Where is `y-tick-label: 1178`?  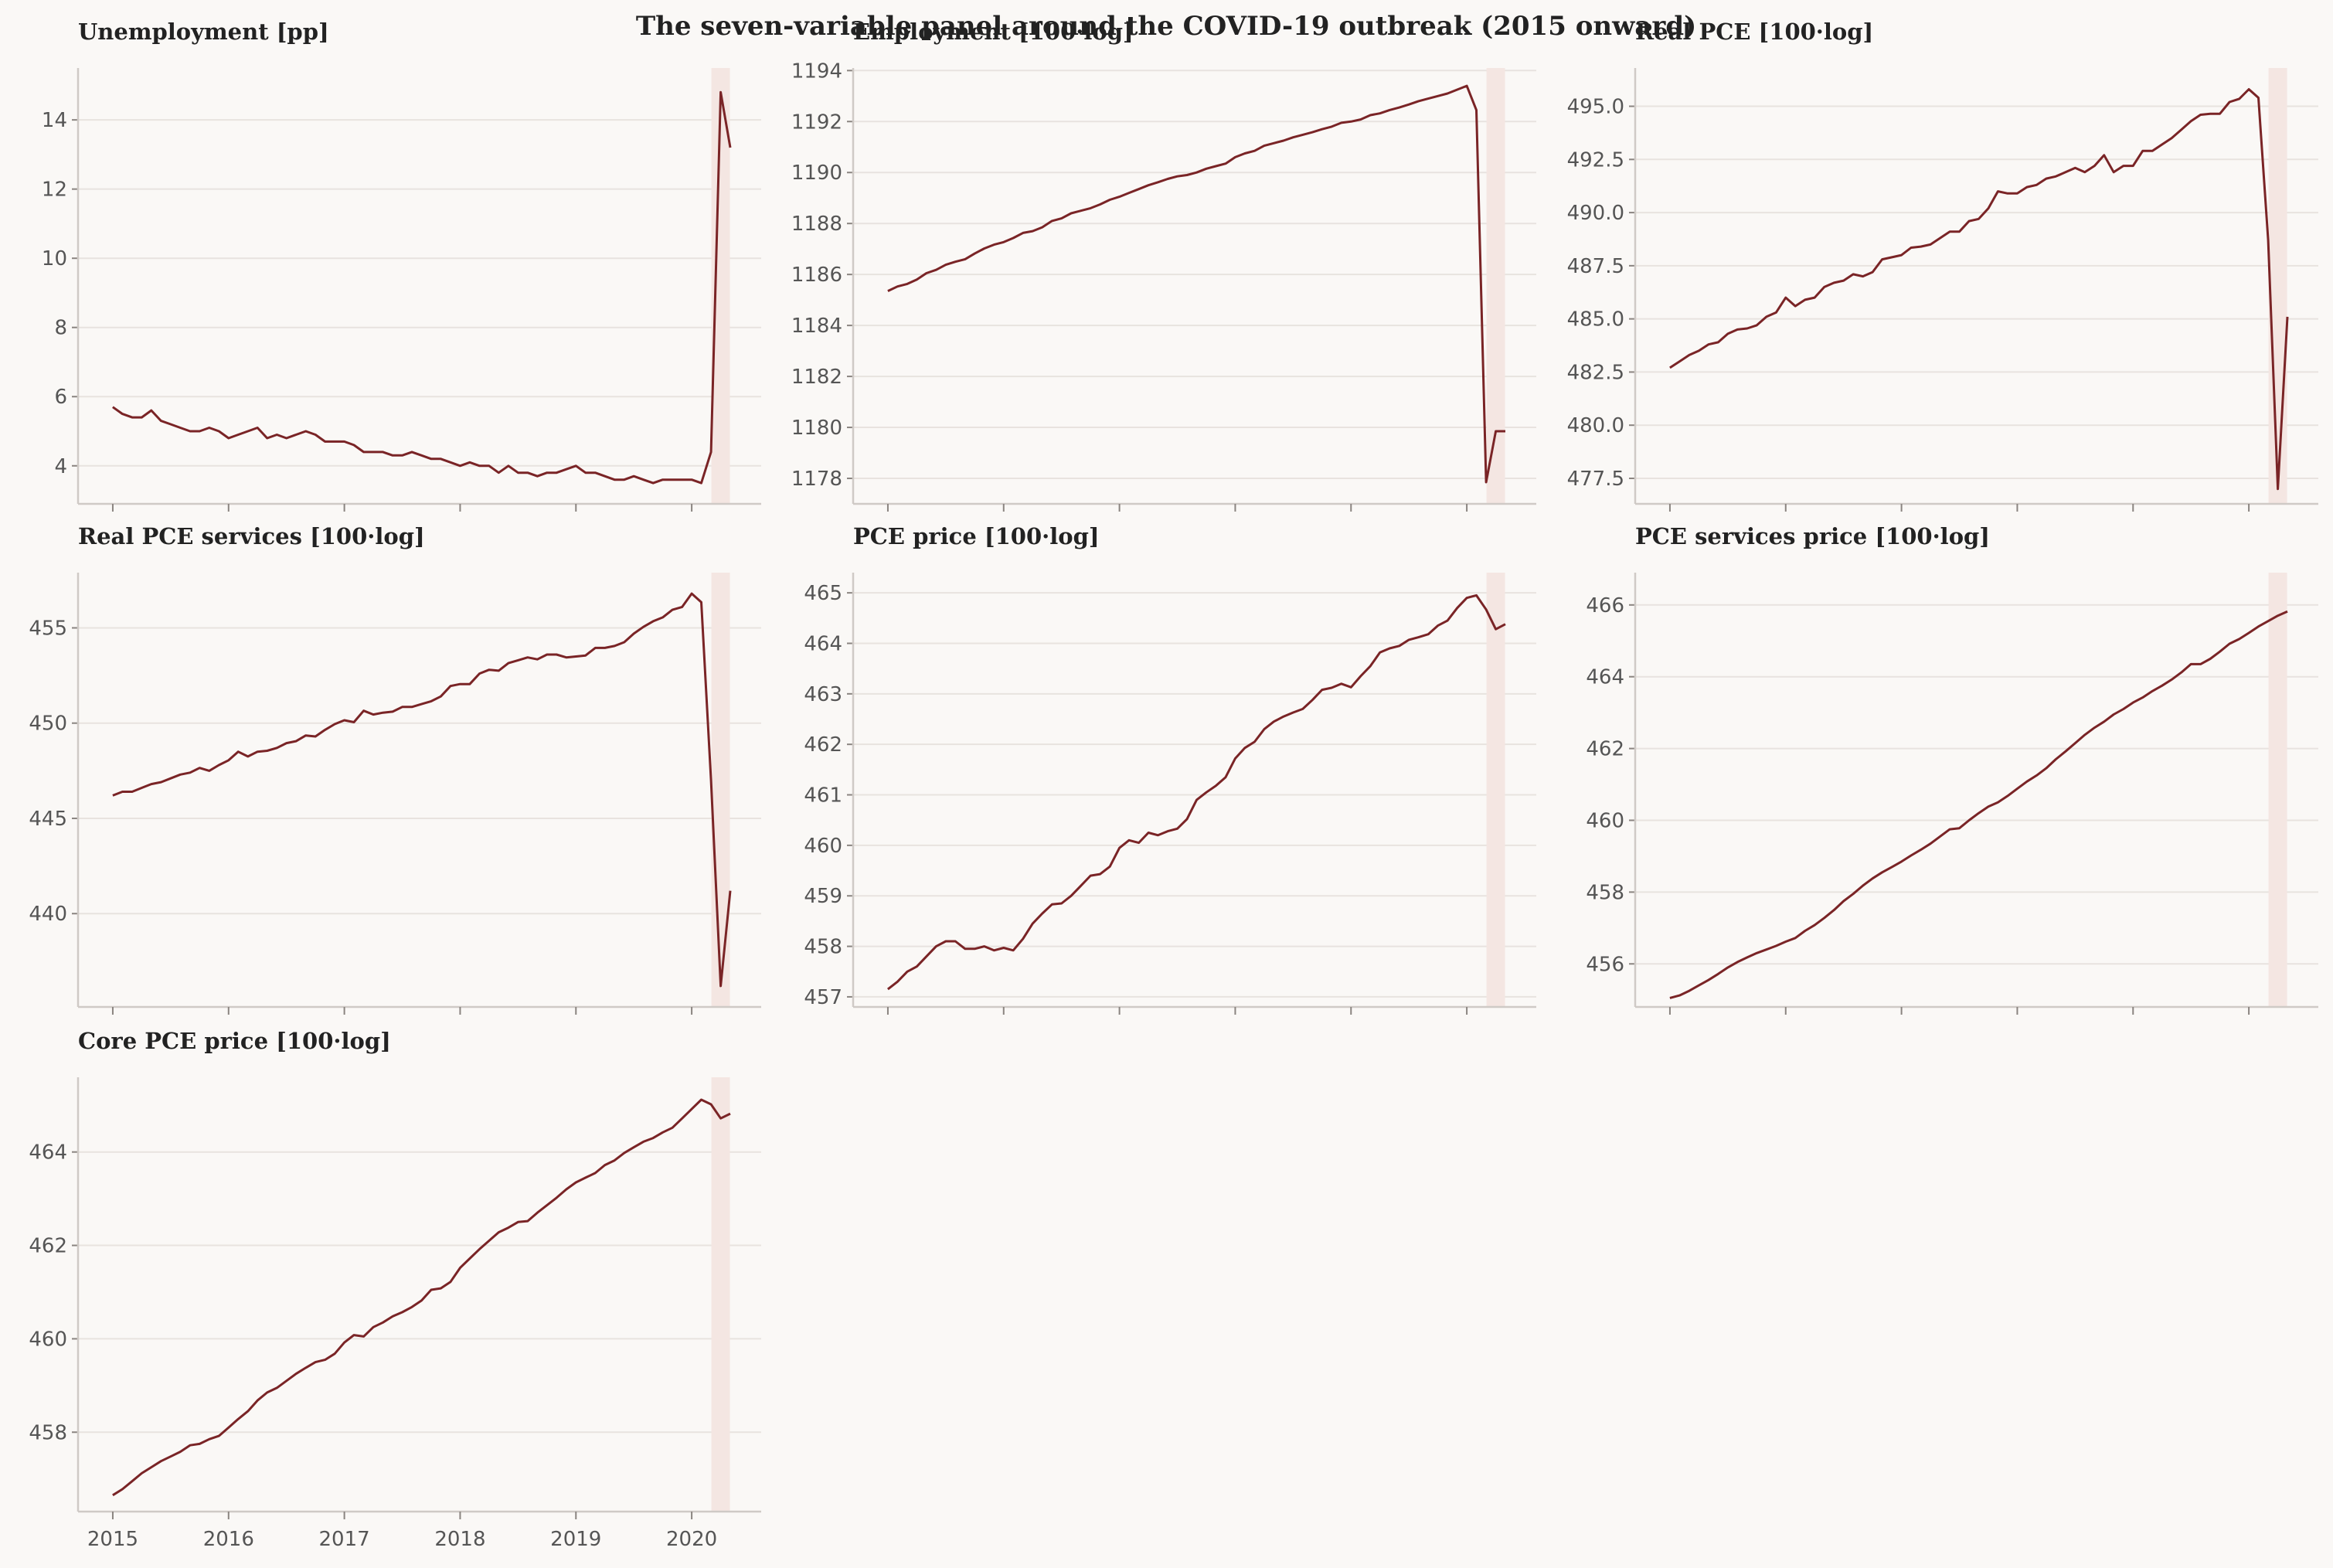
y-tick-label: 1178 is located at coordinates (816, 479).